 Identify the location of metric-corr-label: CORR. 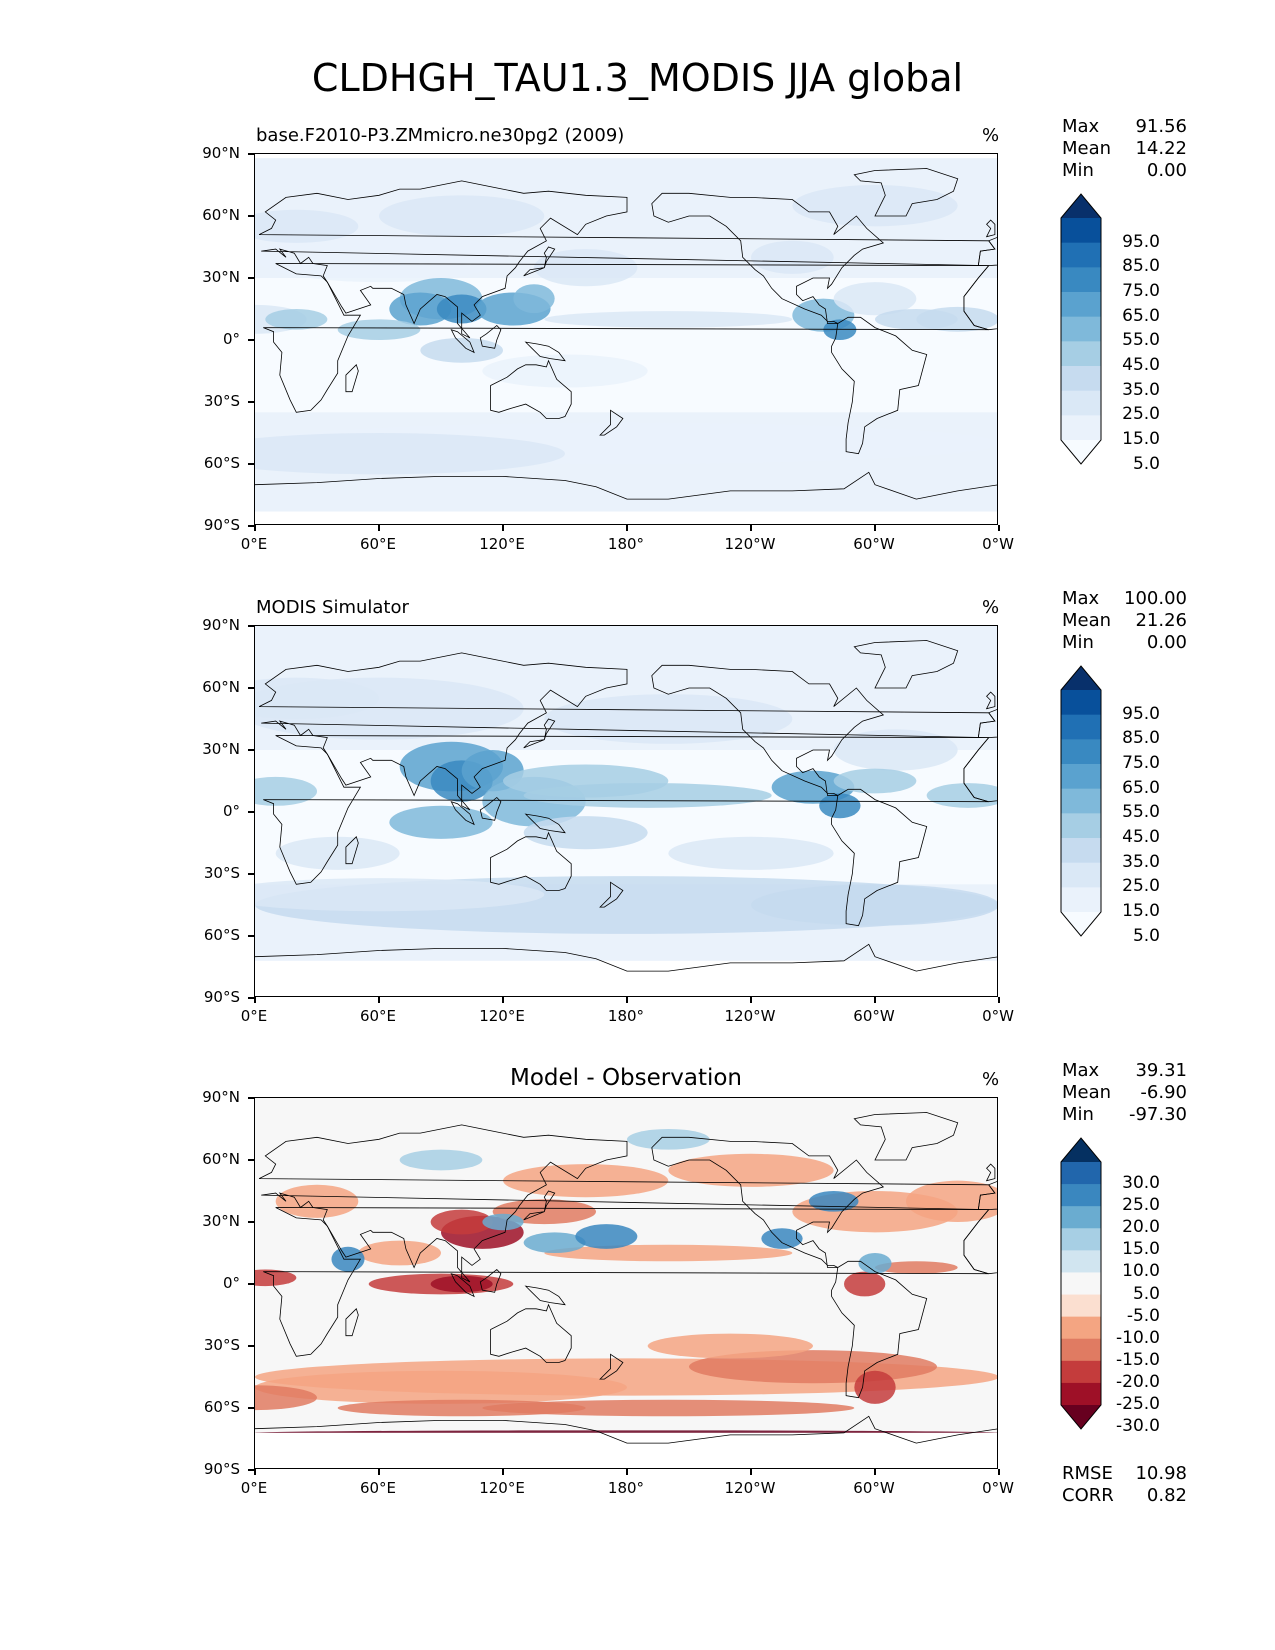
(1088, 1495).